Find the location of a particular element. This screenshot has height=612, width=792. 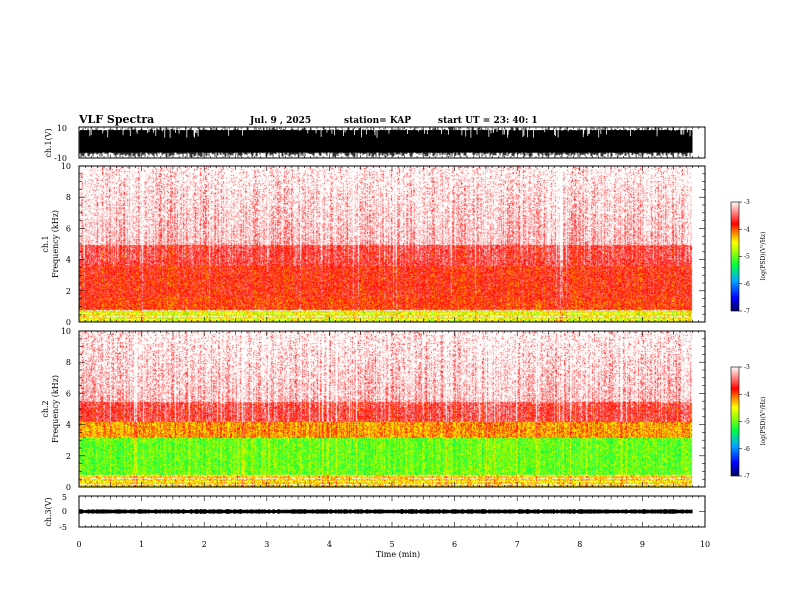

ch1-waveform-ticks is located at coordinates (392, 142).